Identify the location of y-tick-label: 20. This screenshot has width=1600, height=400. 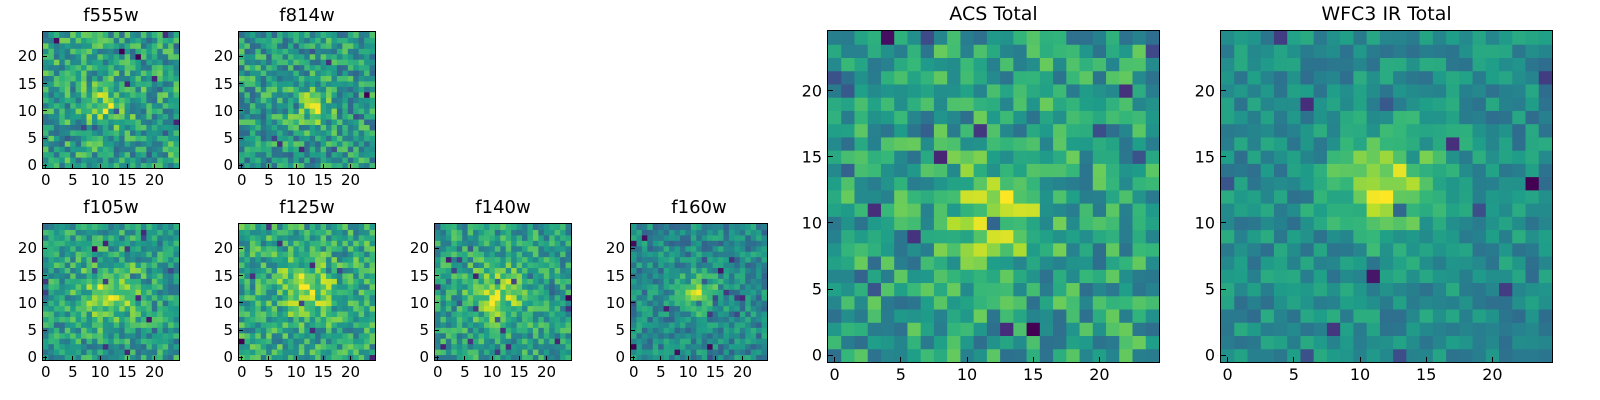
(223, 248).